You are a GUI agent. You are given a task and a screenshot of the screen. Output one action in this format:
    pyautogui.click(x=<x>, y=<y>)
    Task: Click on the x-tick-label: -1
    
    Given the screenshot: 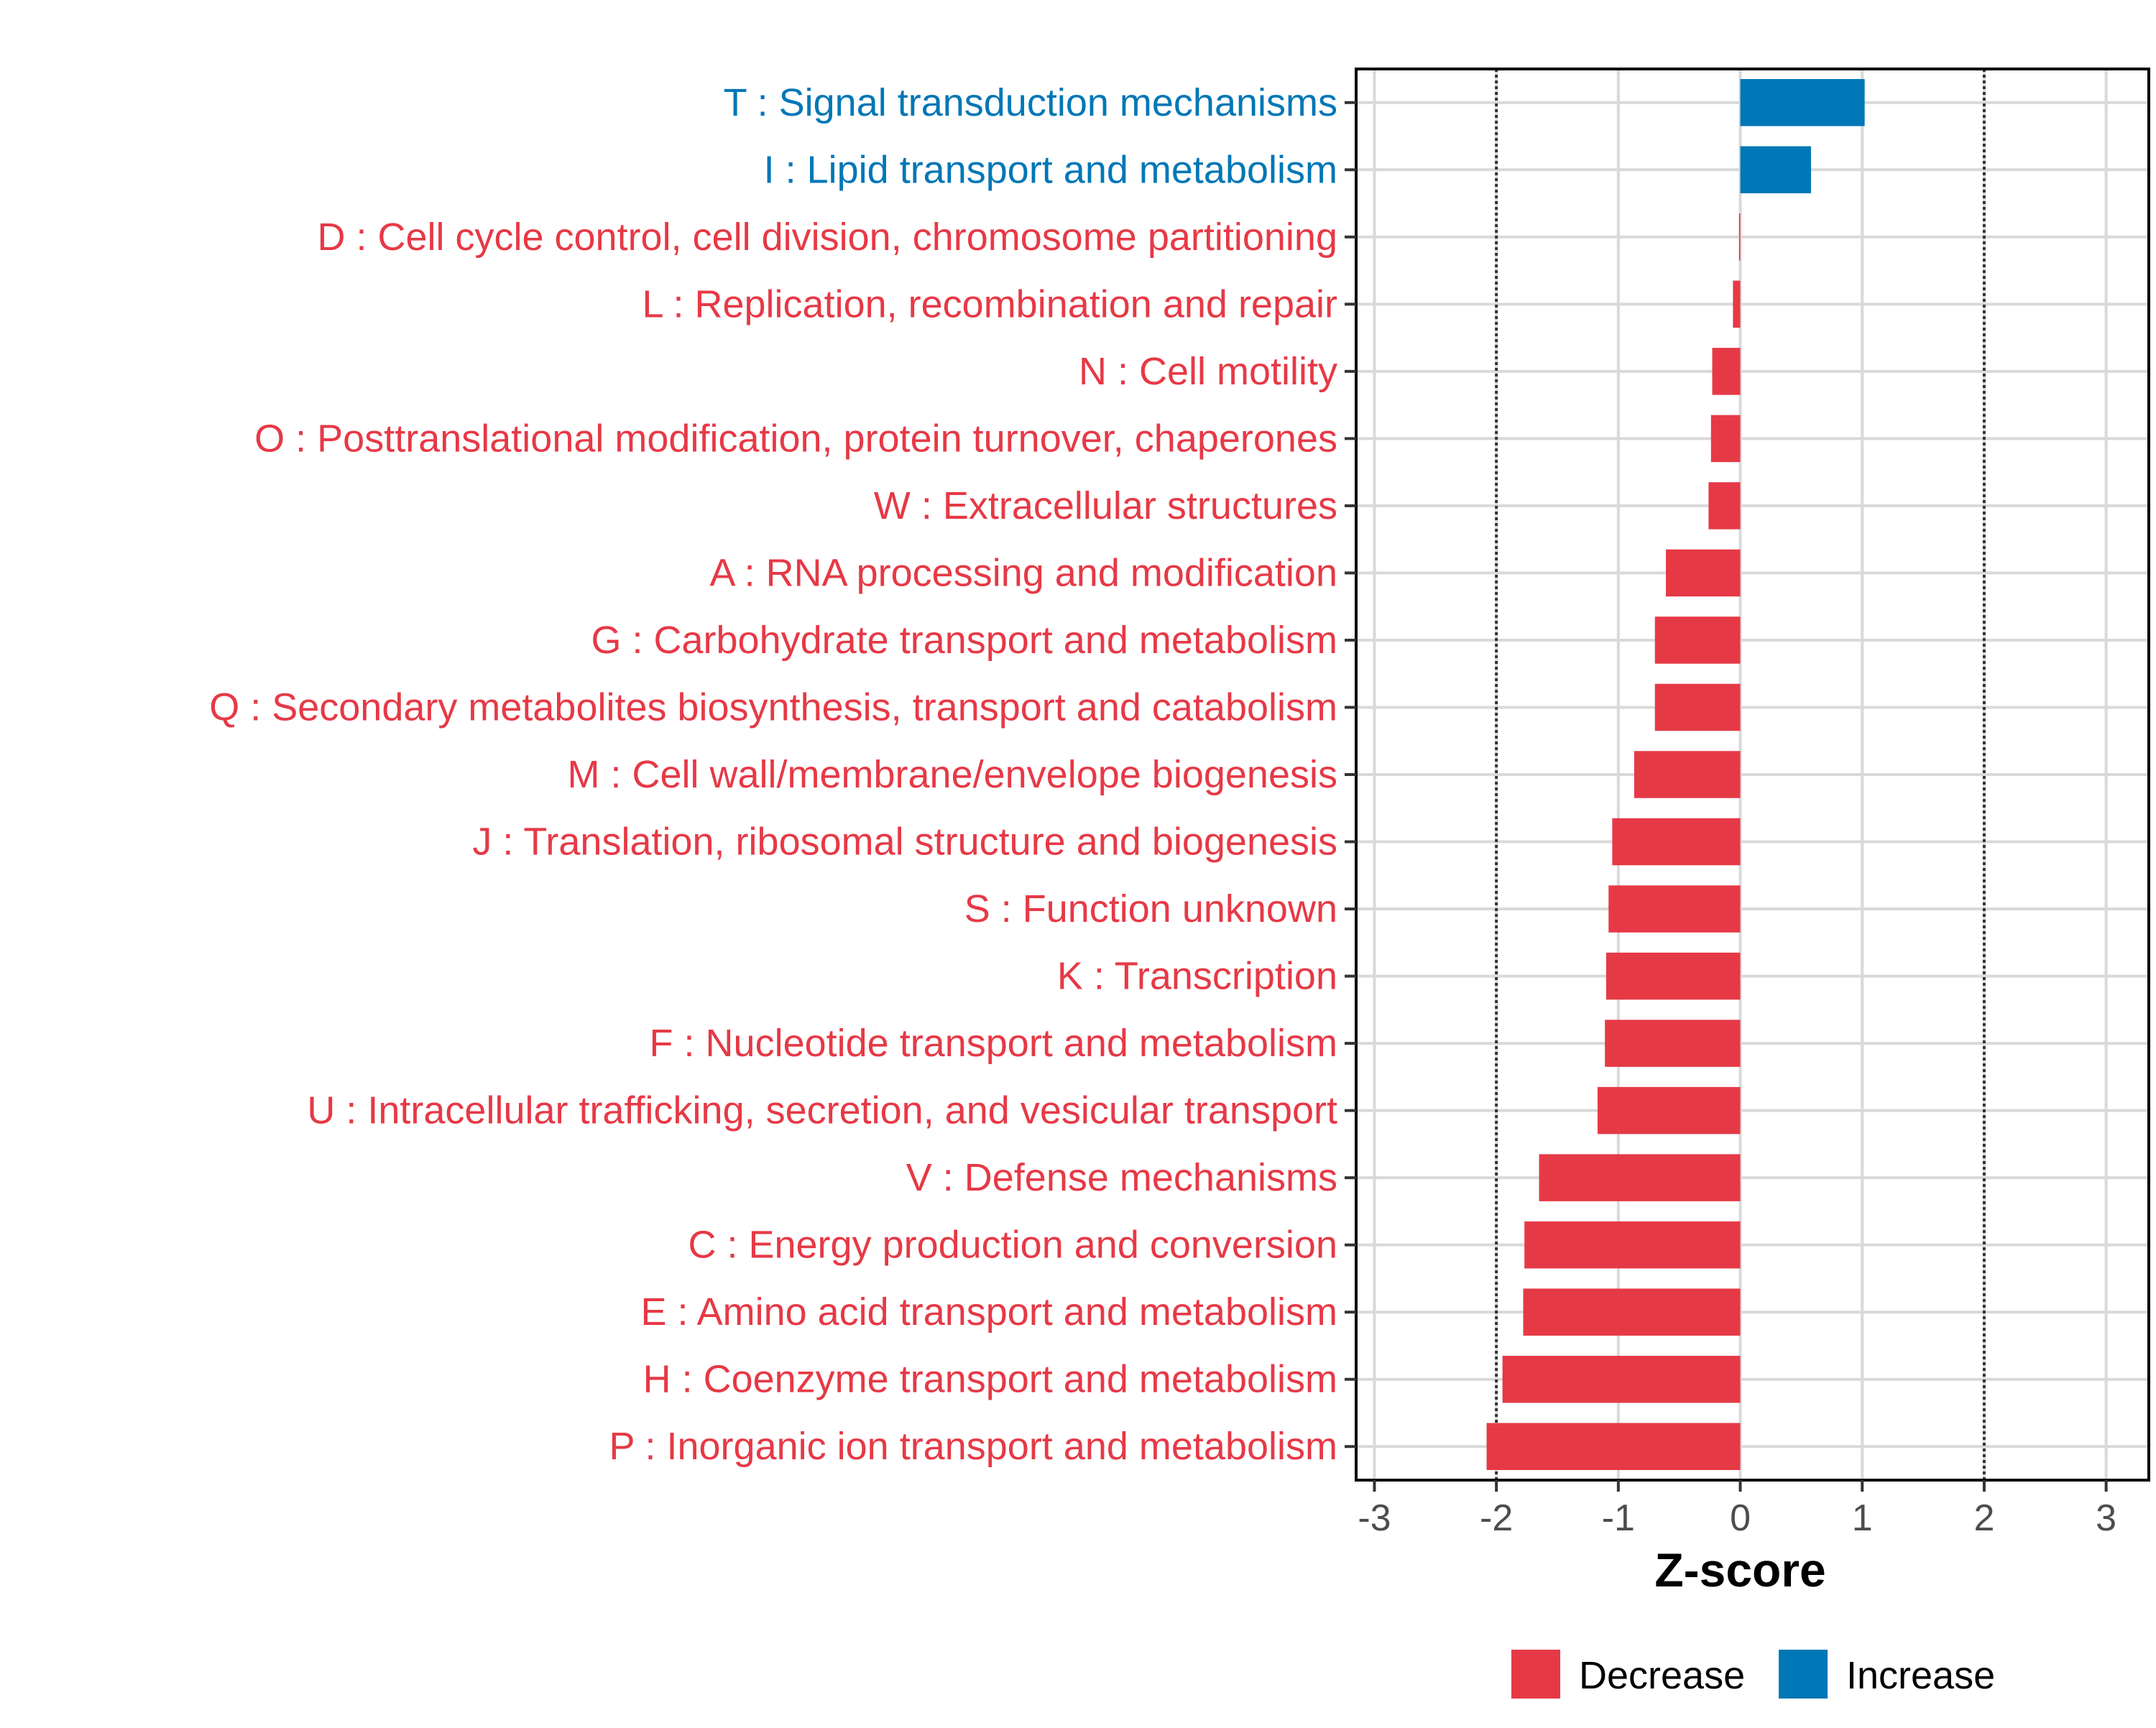 What is the action you would take?
    pyautogui.click(x=1618, y=1518)
    